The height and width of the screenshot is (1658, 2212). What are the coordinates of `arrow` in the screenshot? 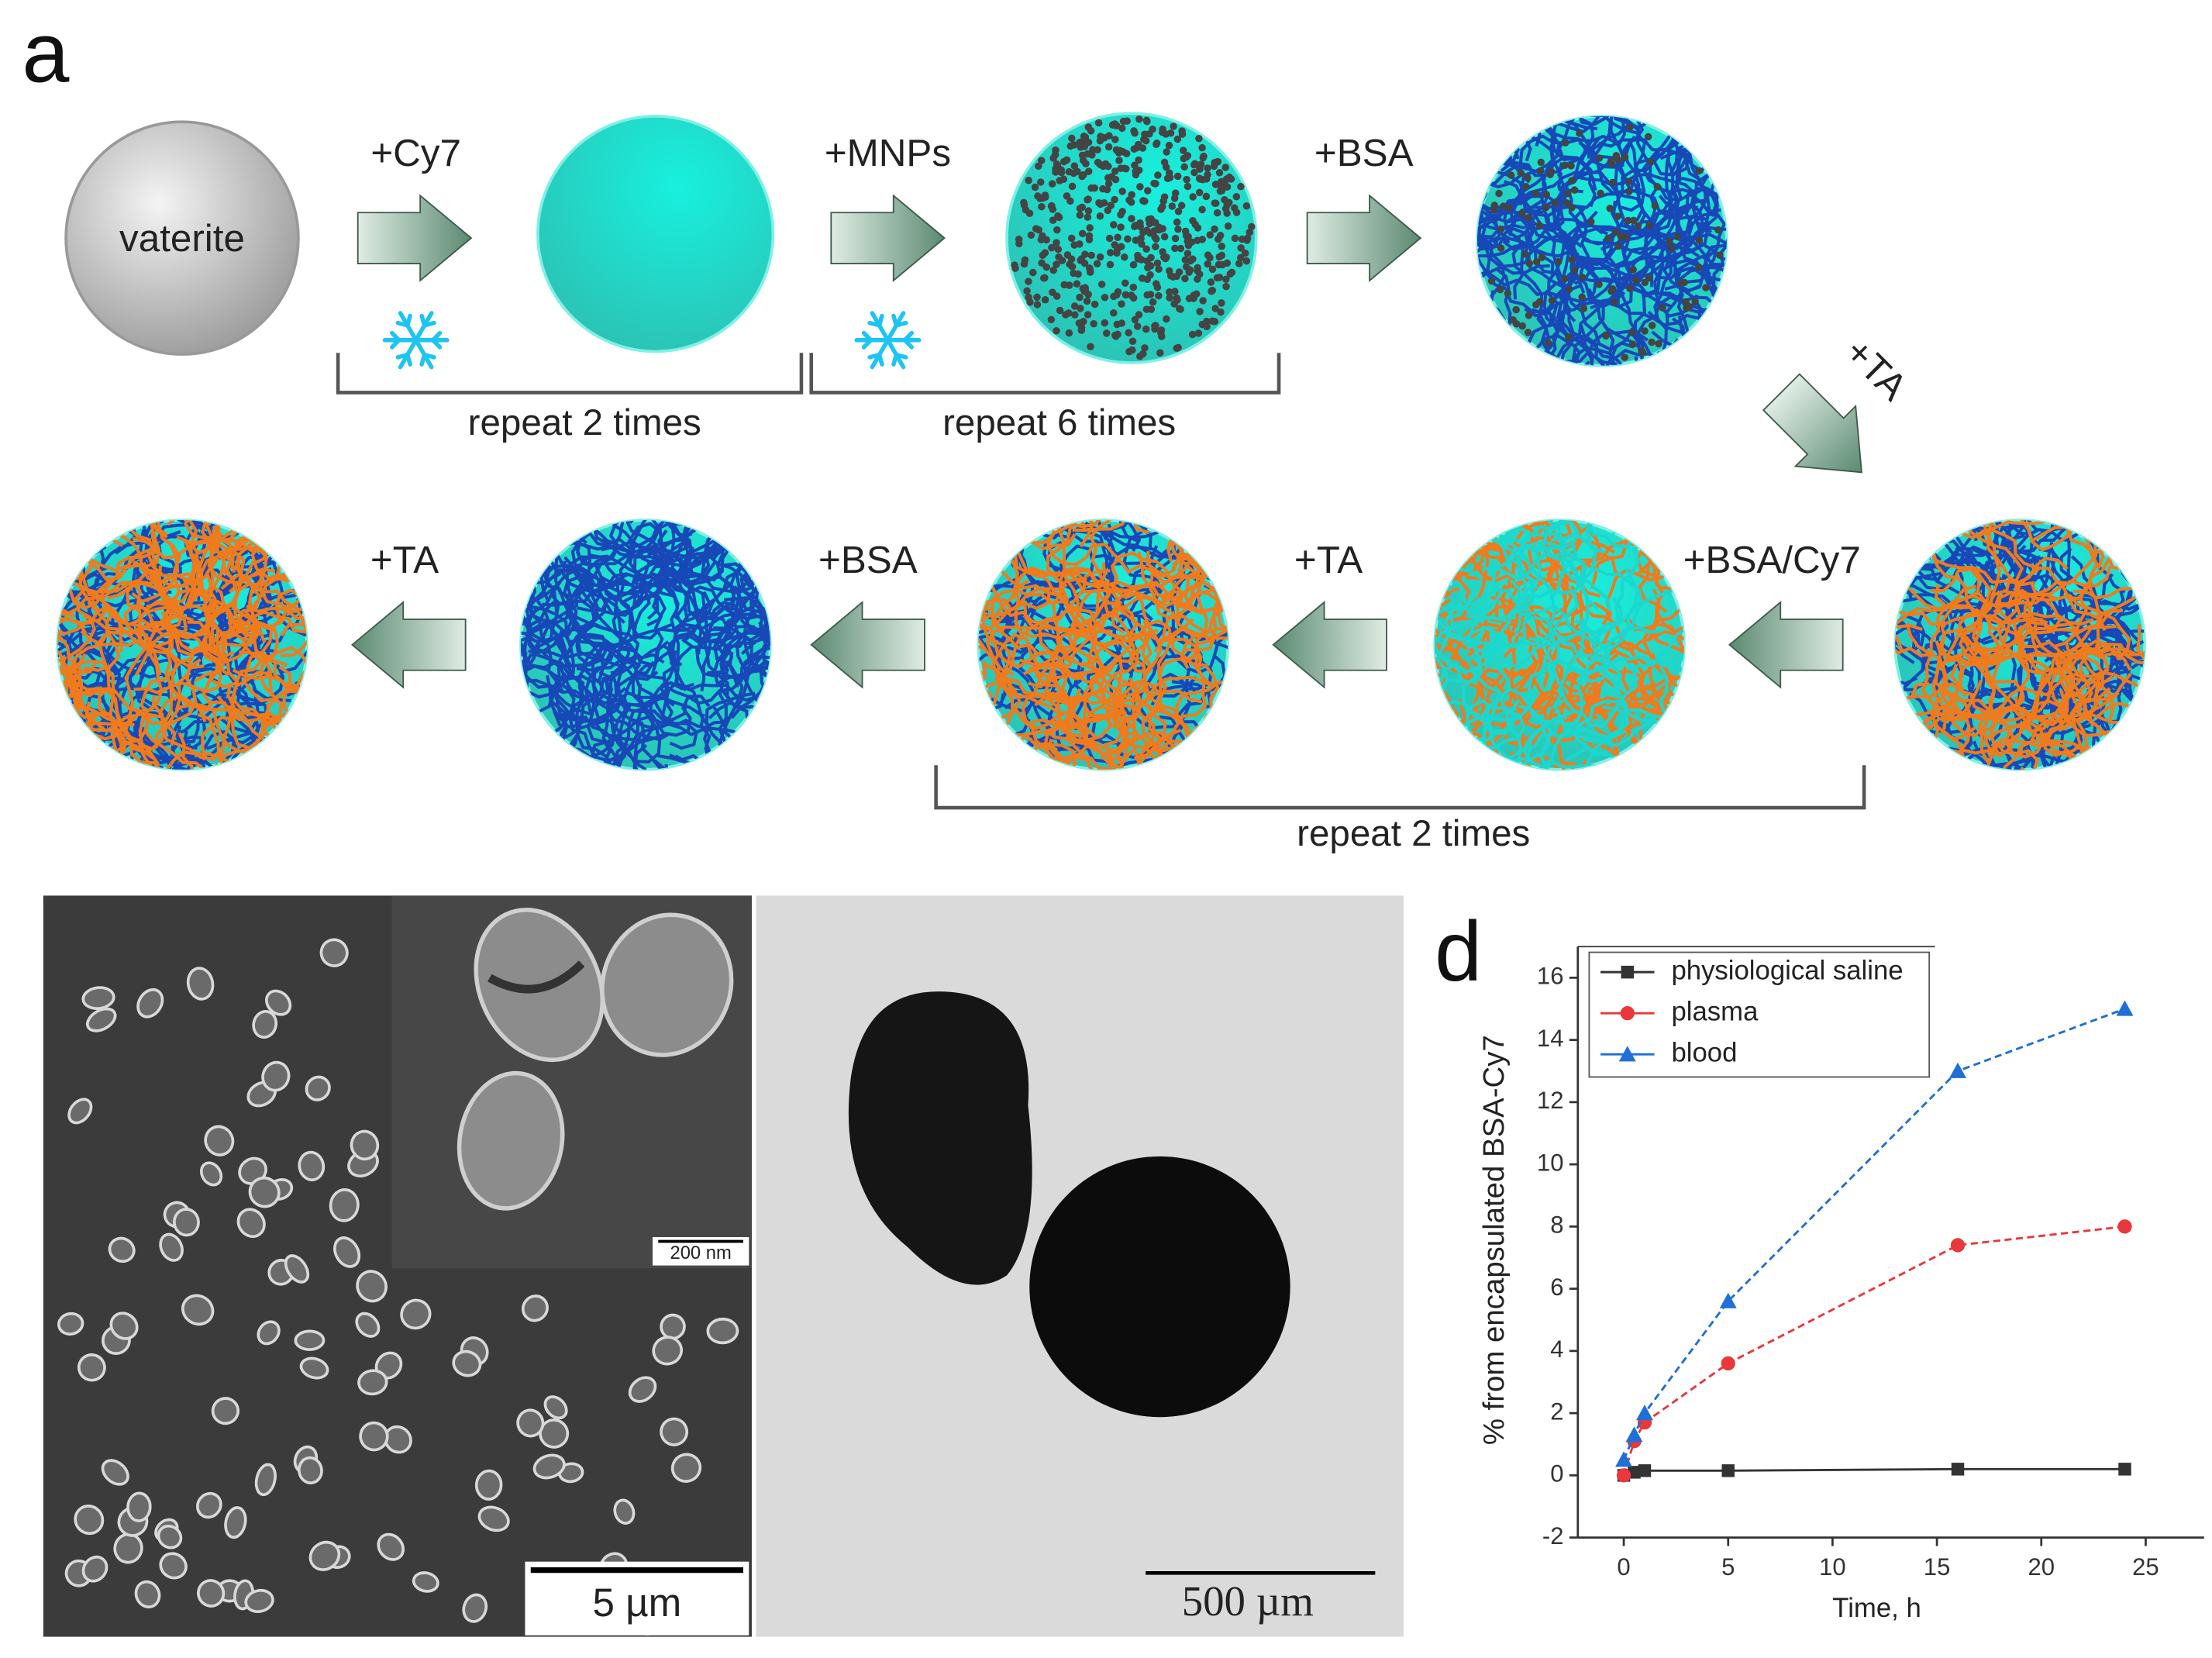 It's located at (868, 645).